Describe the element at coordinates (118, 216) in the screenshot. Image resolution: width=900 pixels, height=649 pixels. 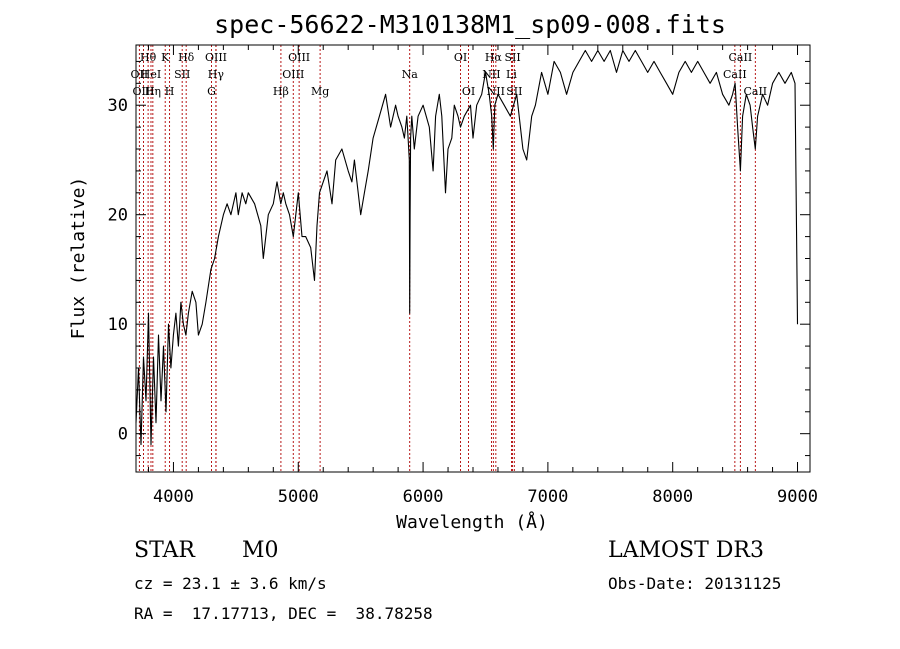
I see `y-tick-label-2: 20` at that location.